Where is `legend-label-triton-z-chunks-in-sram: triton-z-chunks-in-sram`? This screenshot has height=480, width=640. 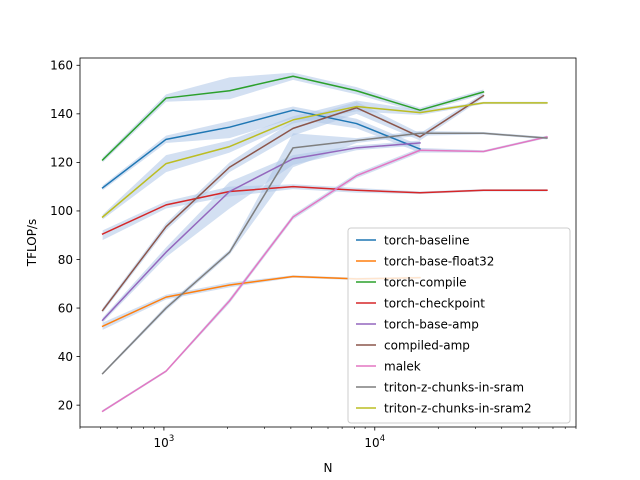 legend-label-triton-z-chunks-in-sram: triton-z-chunks-in-sram is located at coordinates (454, 387).